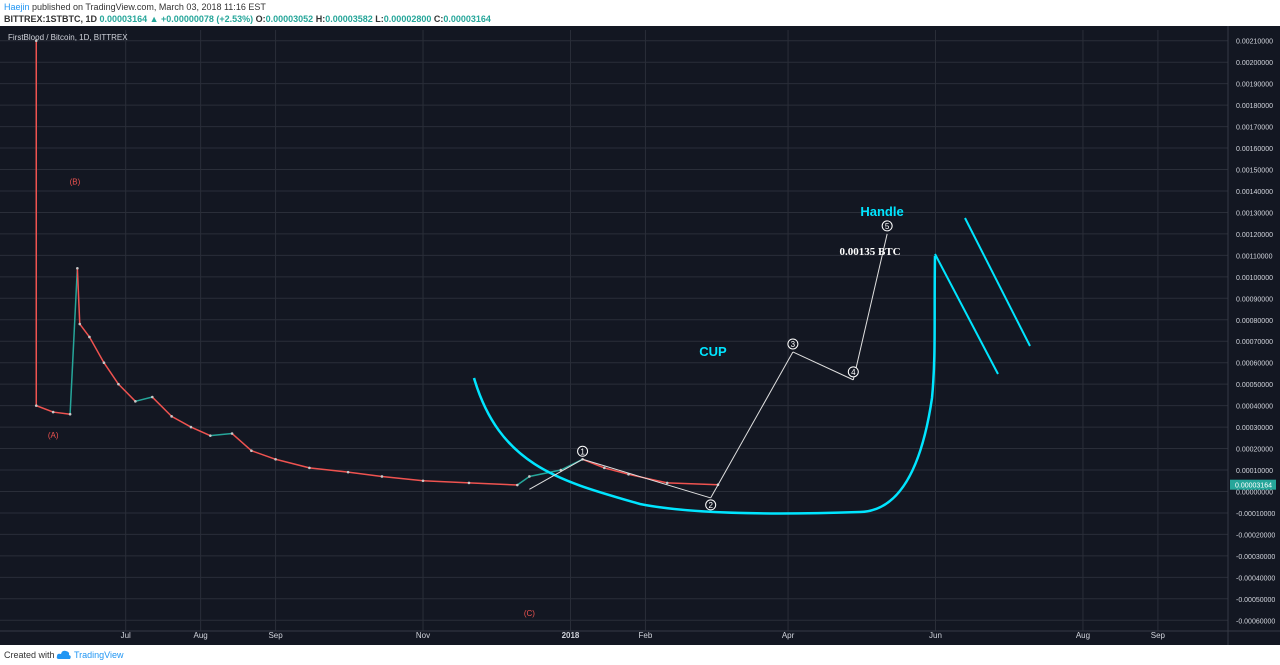  What do you see at coordinates (1255, 600) in the screenshot?
I see `y-tick-label: -0.00050000` at bounding box center [1255, 600].